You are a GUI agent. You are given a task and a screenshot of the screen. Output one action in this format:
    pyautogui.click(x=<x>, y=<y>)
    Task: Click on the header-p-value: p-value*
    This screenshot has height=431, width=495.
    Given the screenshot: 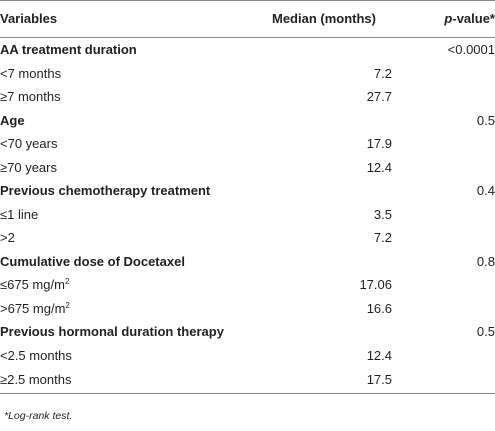 What is the action you would take?
    pyautogui.click(x=443, y=19)
    